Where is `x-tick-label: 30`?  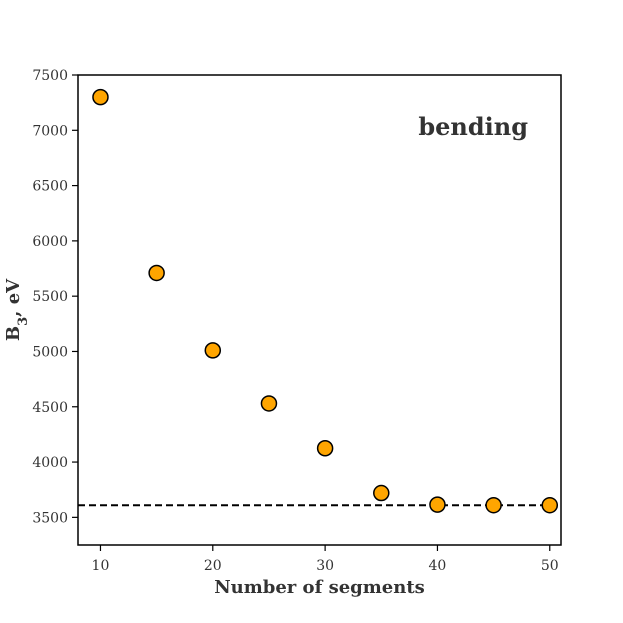
x-tick-label: 30 is located at coordinates (325, 566).